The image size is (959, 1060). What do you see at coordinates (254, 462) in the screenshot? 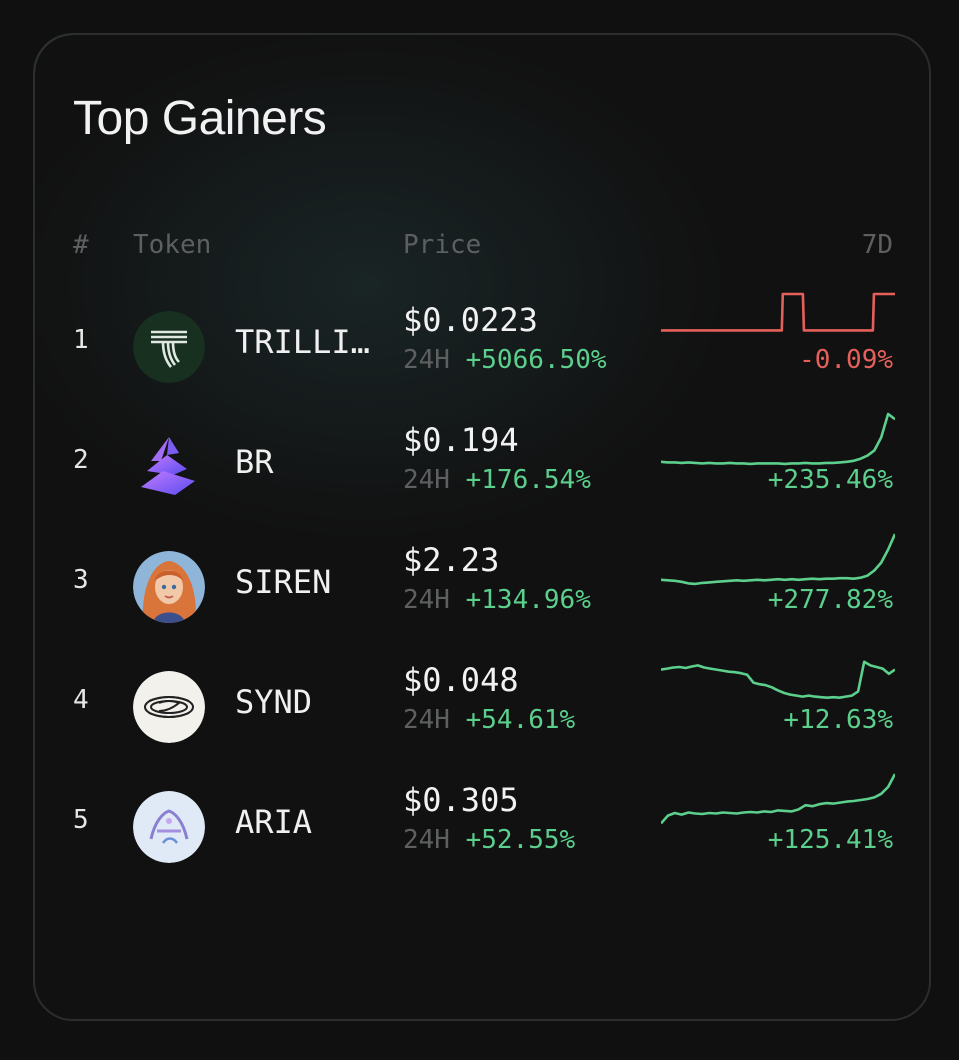
I see `token-symbol: BR` at bounding box center [254, 462].